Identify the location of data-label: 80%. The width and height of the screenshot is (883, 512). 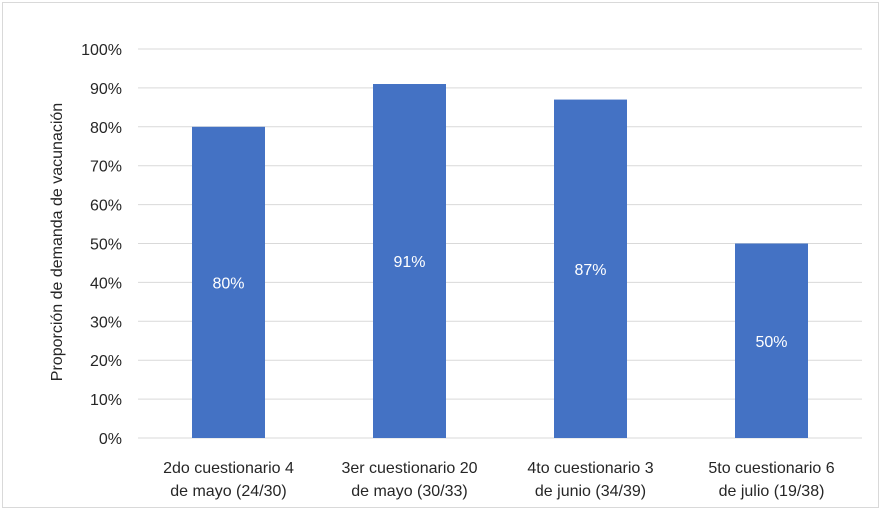
(228, 283).